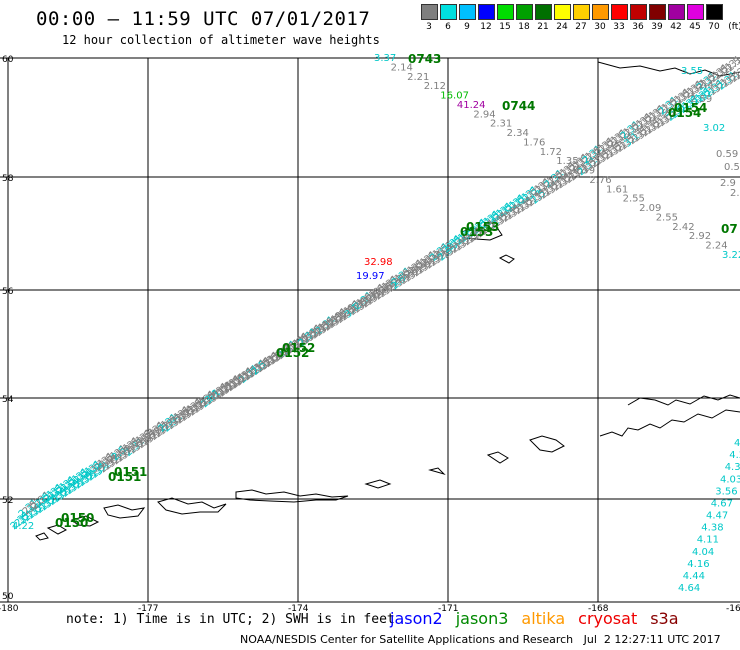 Image resolution: width=740 pixels, height=650 pixels. What do you see at coordinates (524, 27) in the screenshot?
I see `scale-label: 18` at bounding box center [524, 27].